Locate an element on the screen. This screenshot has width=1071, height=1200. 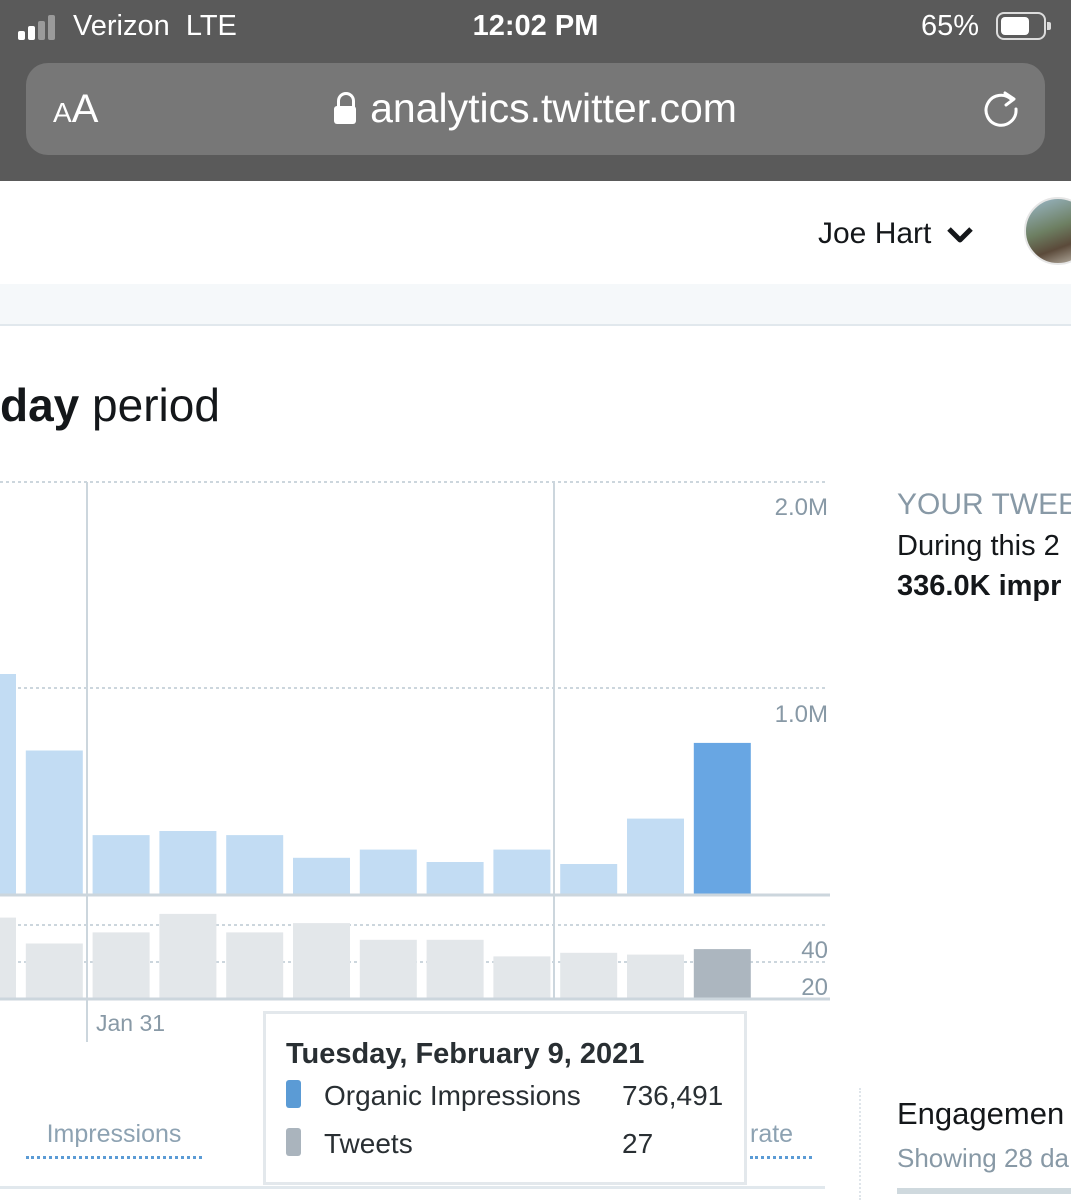
battery-icon is located at coordinates (1023, 26).